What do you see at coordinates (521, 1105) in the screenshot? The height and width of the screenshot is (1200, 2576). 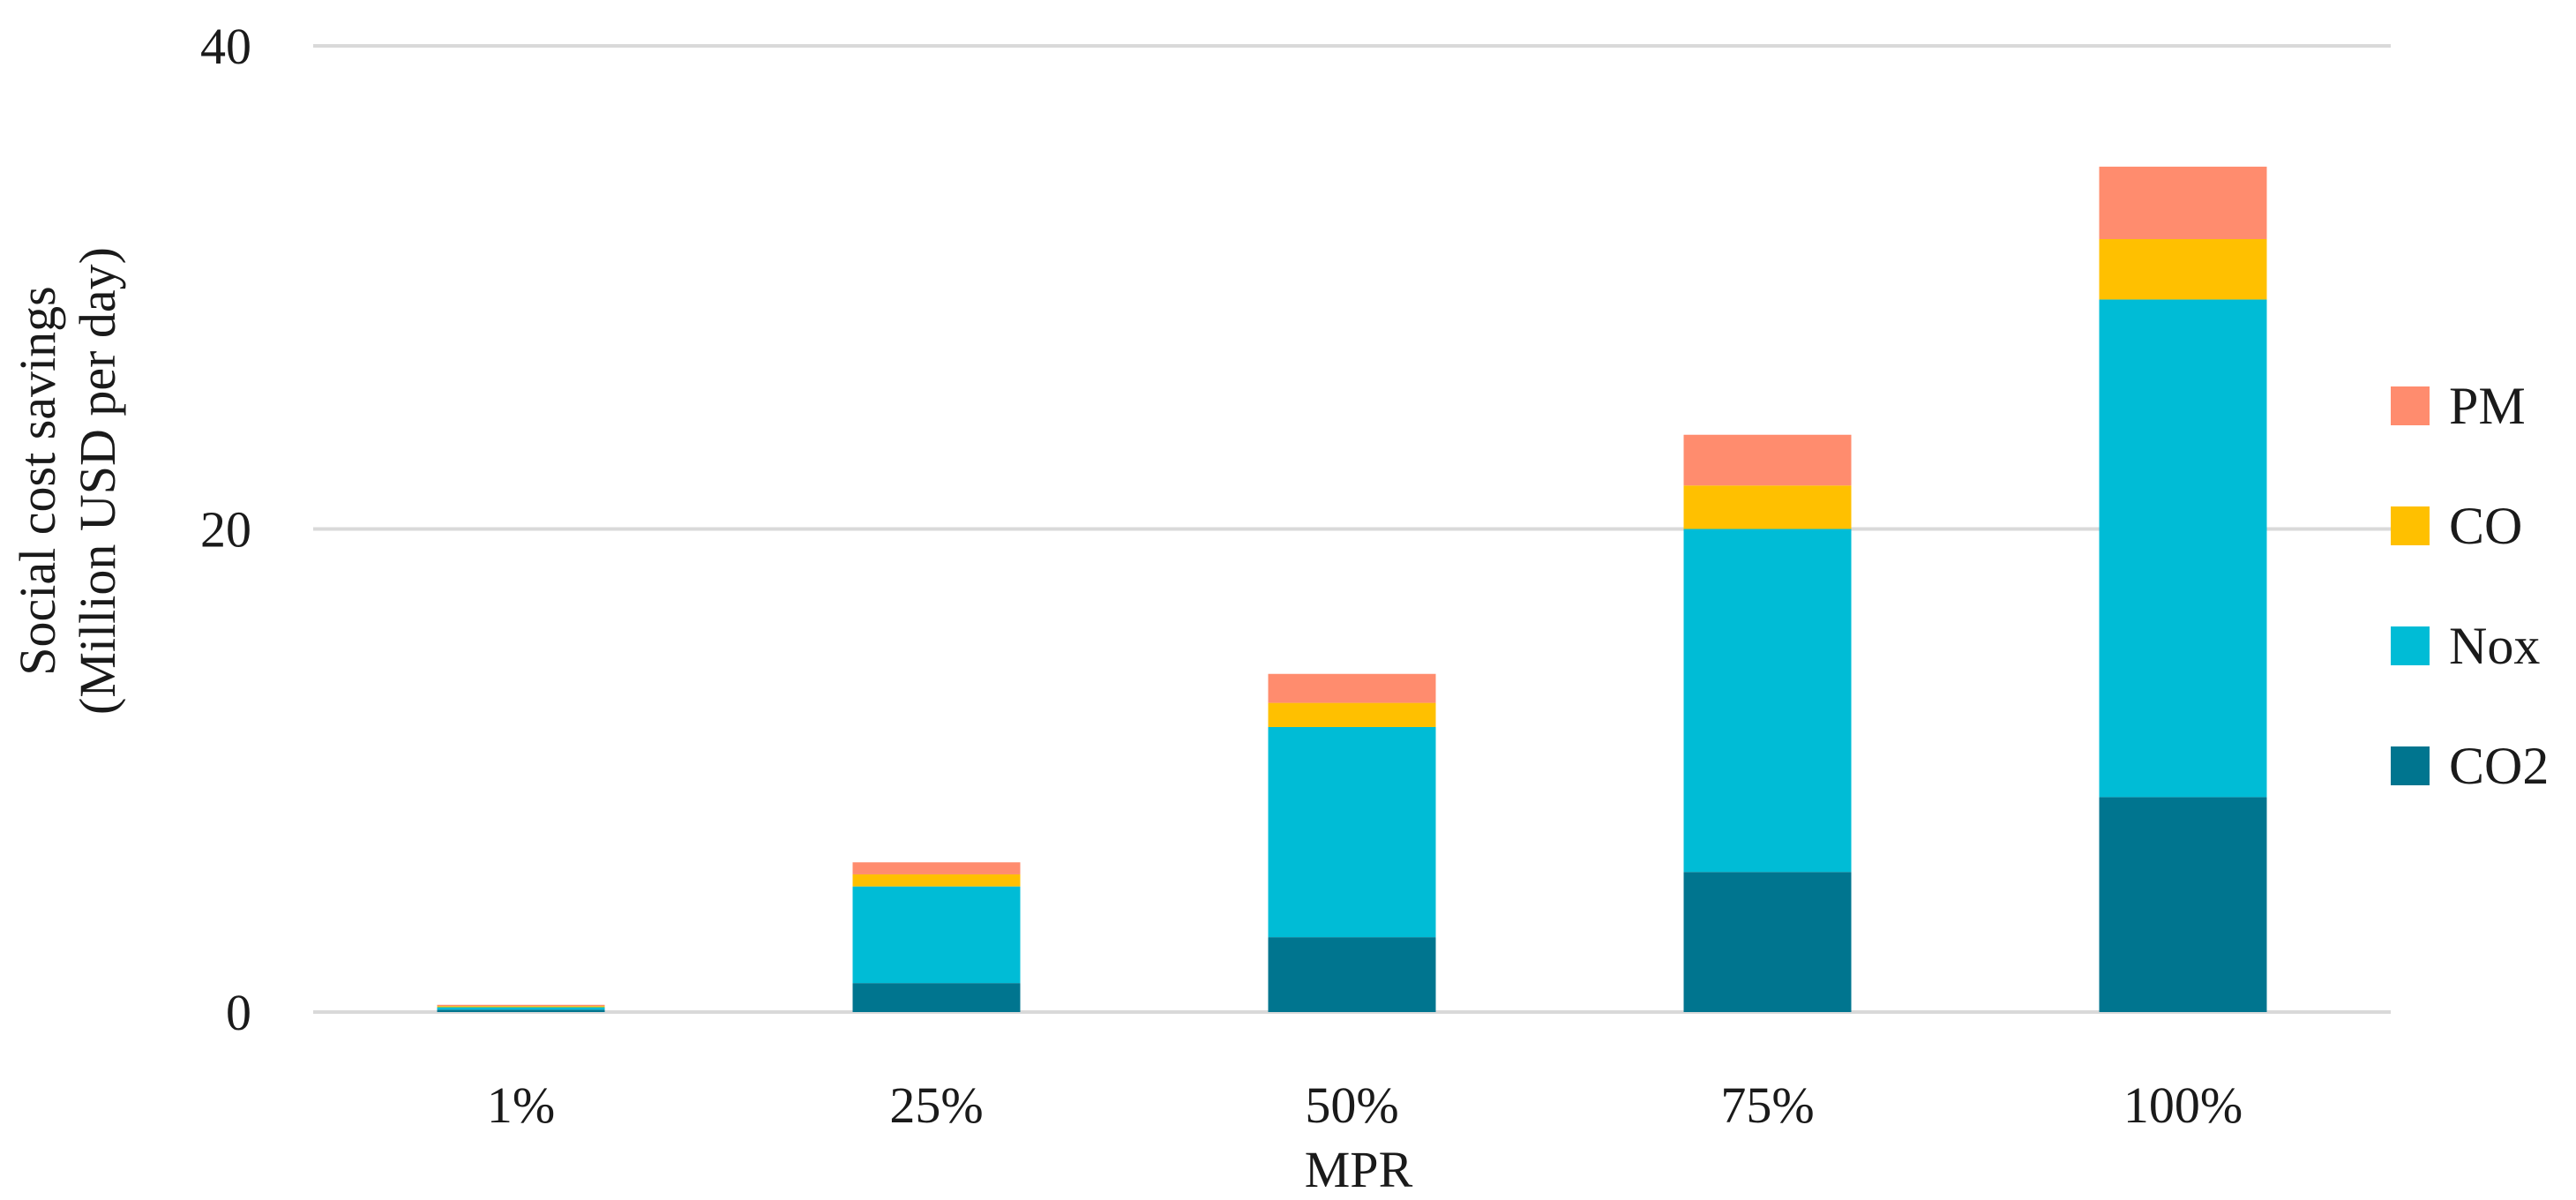 I see `x-tick-label: 1%` at bounding box center [521, 1105].